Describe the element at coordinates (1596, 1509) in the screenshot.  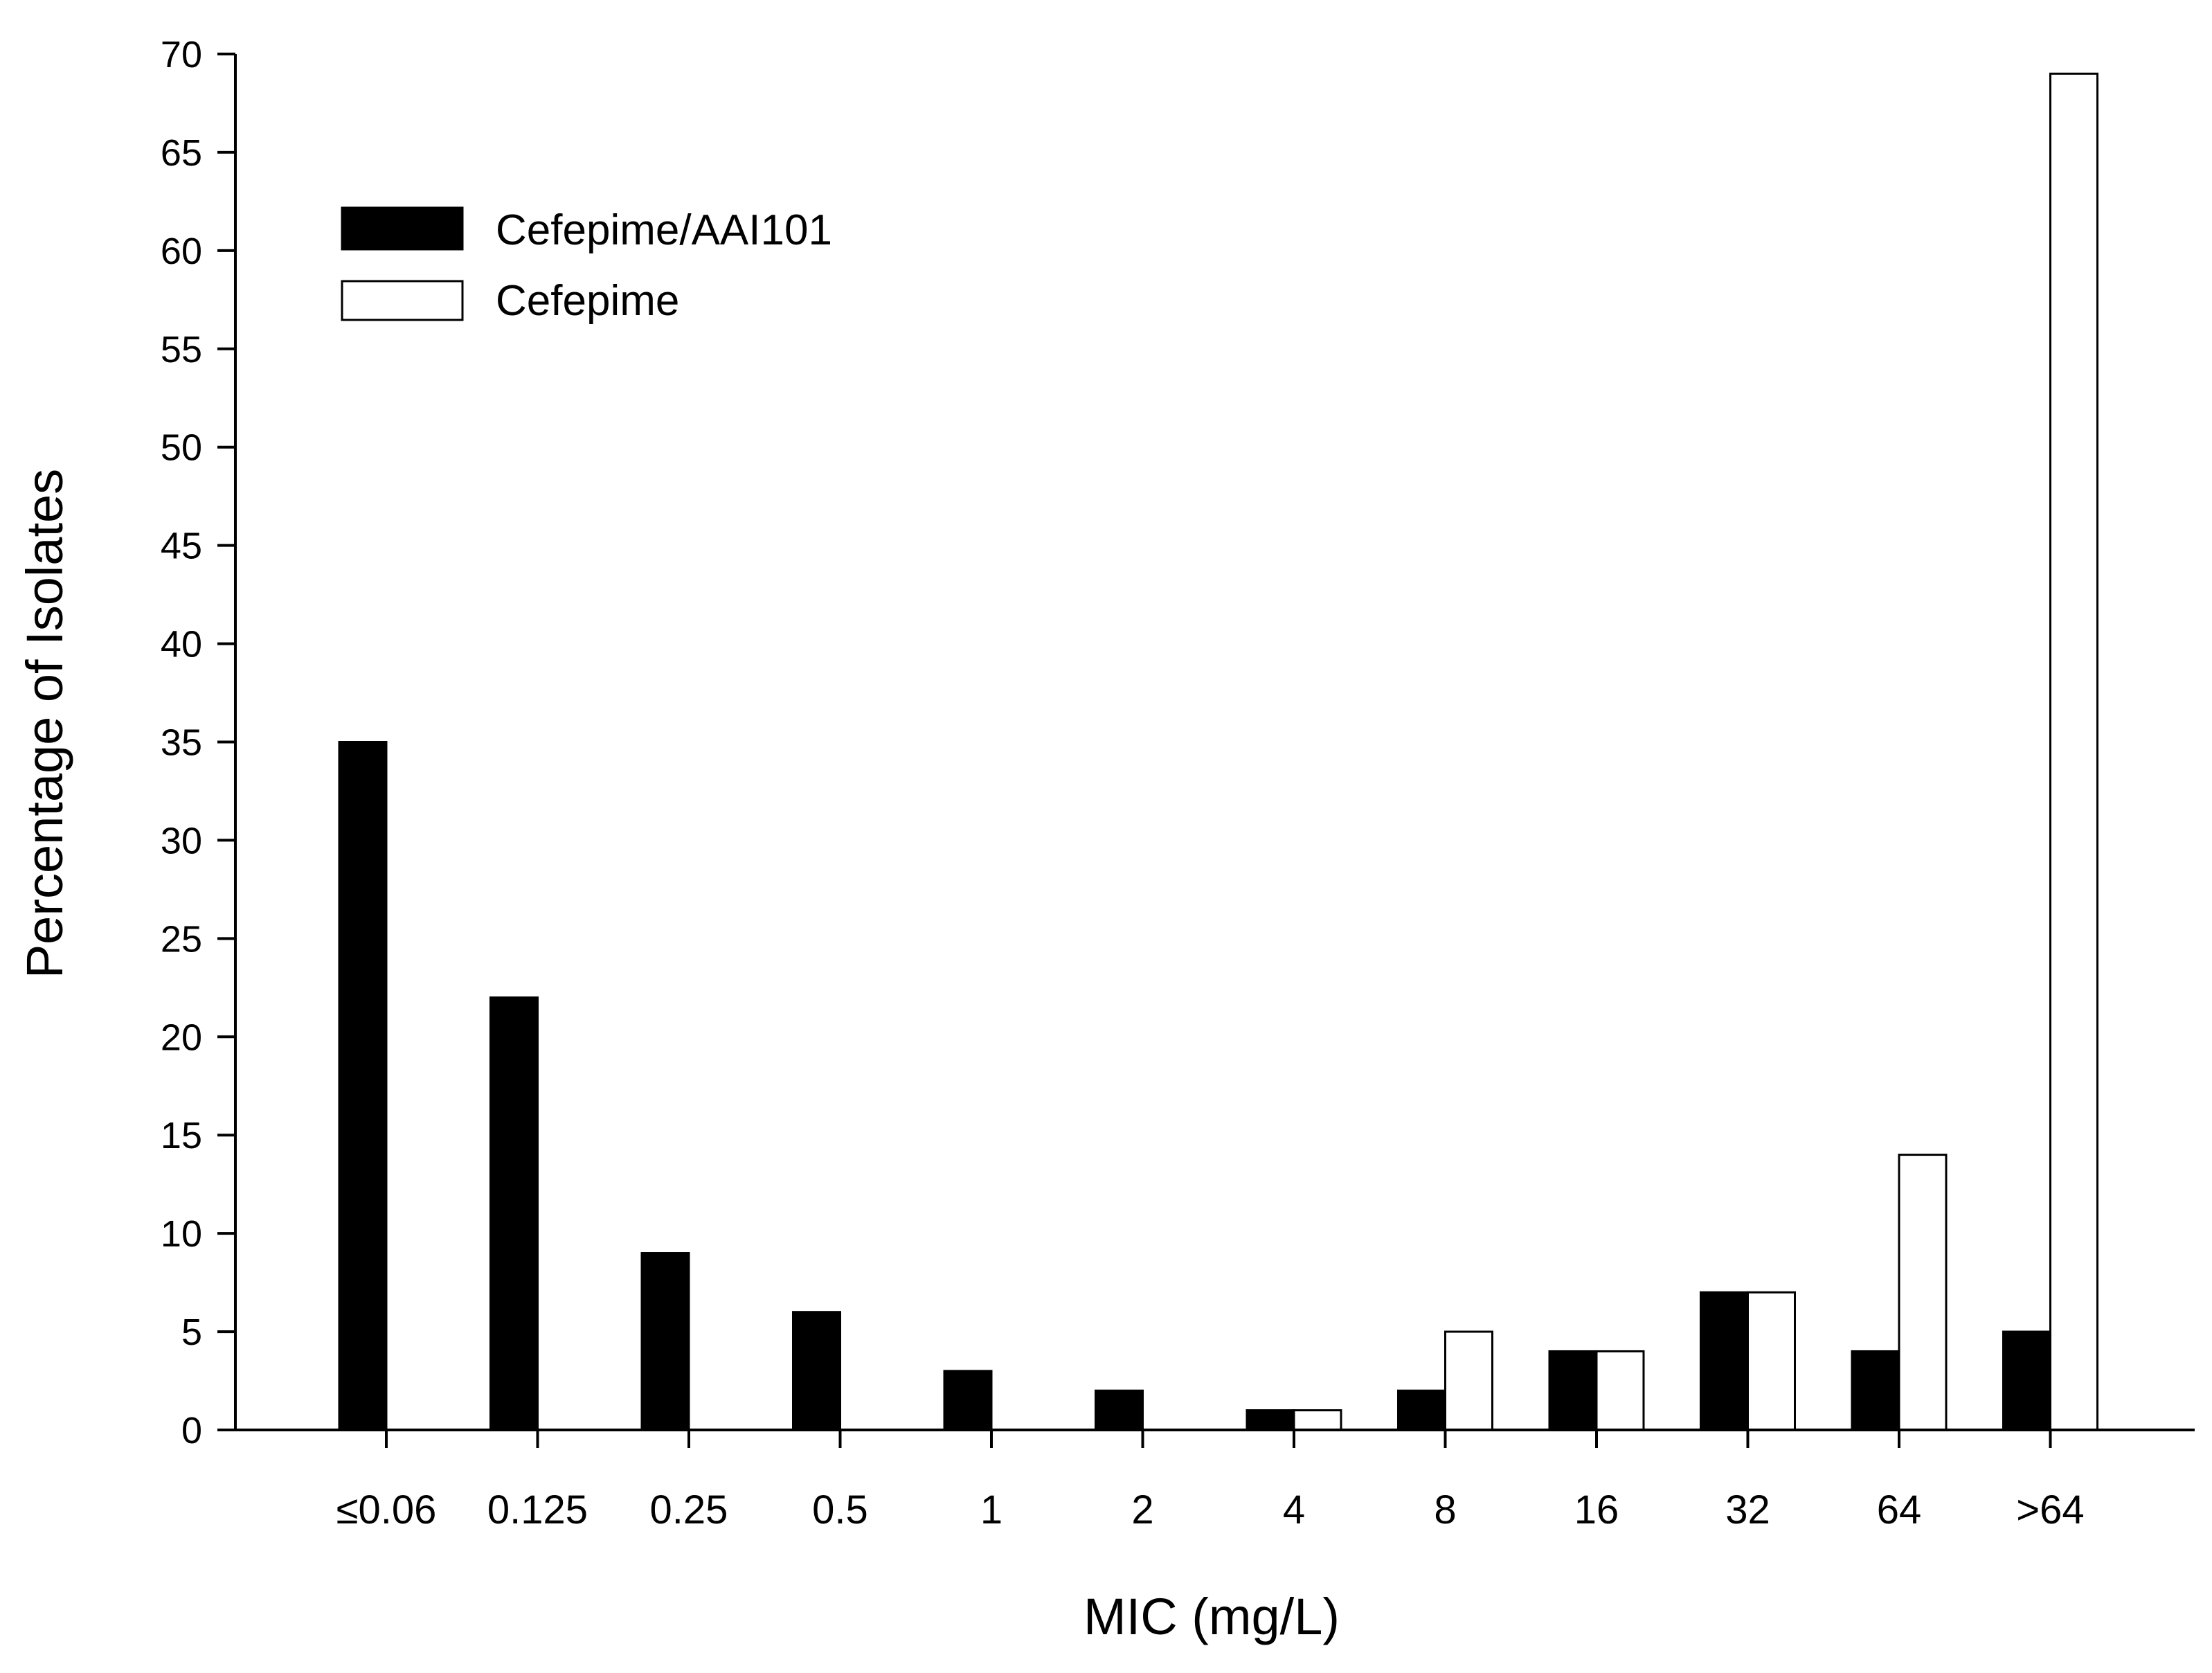
I see `x-tick-label: 16` at that location.